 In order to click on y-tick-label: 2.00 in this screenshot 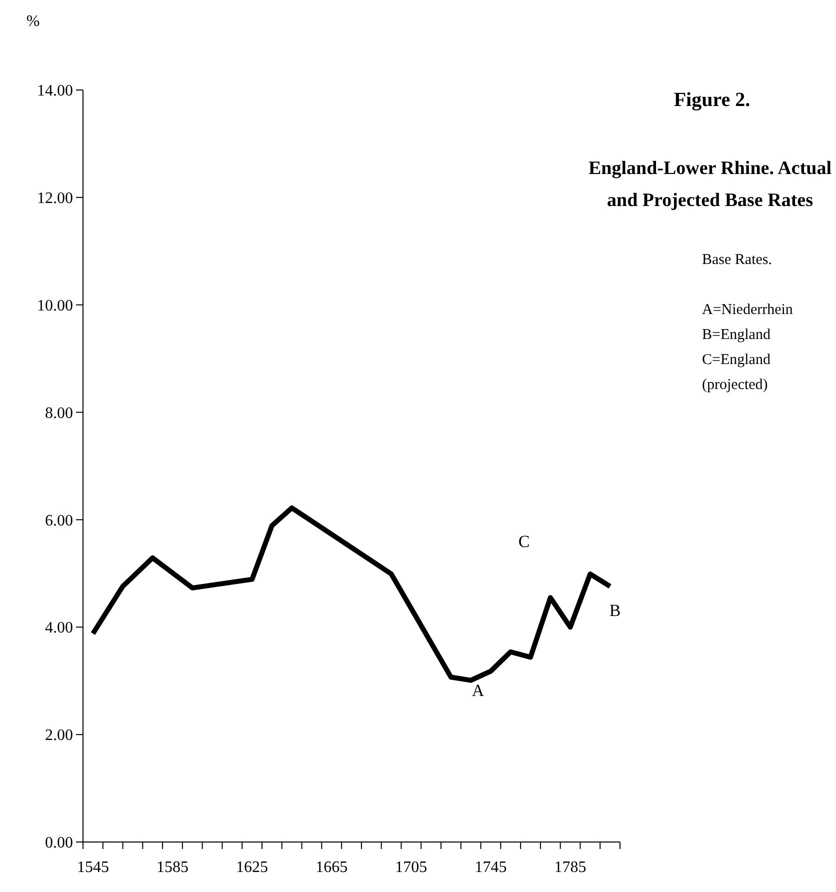, I will do `click(59, 735)`.